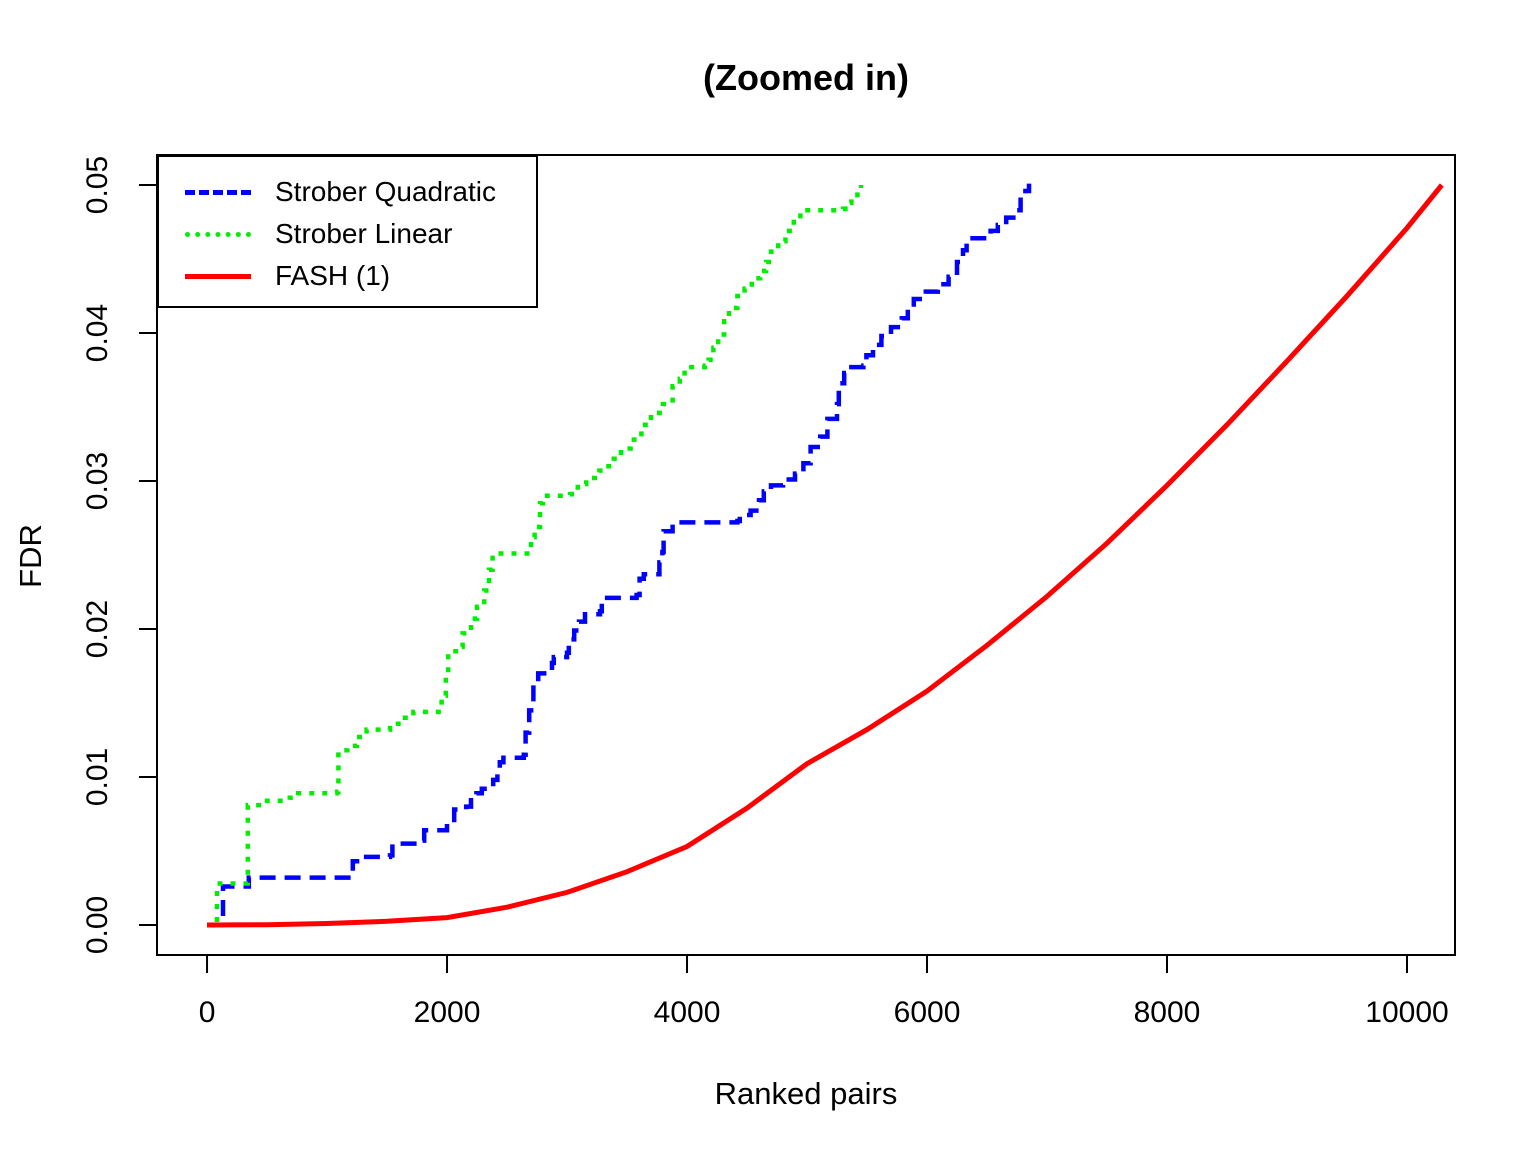 Image resolution: width=1536 pixels, height=1152 pixels. What do you see at coordinates (687, 1012) in the screenshot?
I see `x-tick-label: 4000` at bounding box center [687, 1012].